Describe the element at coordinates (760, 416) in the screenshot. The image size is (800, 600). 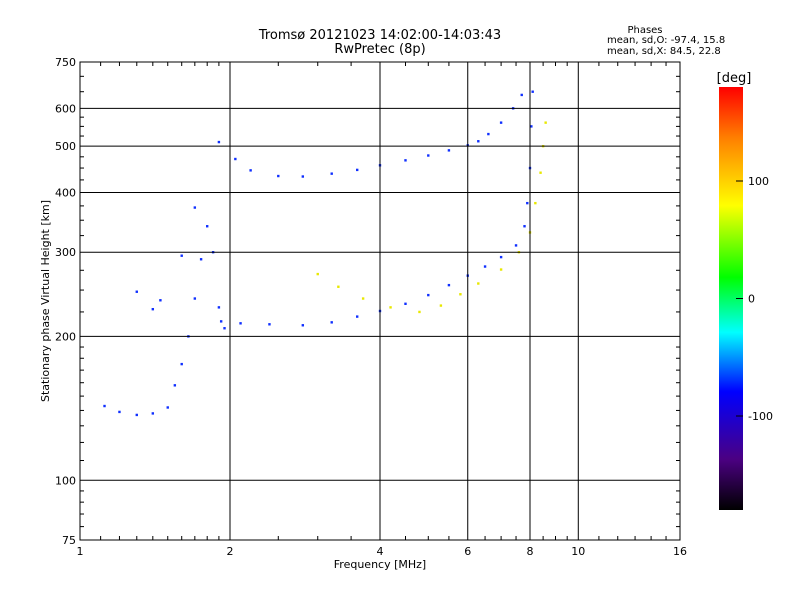
I see `colorbar-tick-label-2: -100` at that location.